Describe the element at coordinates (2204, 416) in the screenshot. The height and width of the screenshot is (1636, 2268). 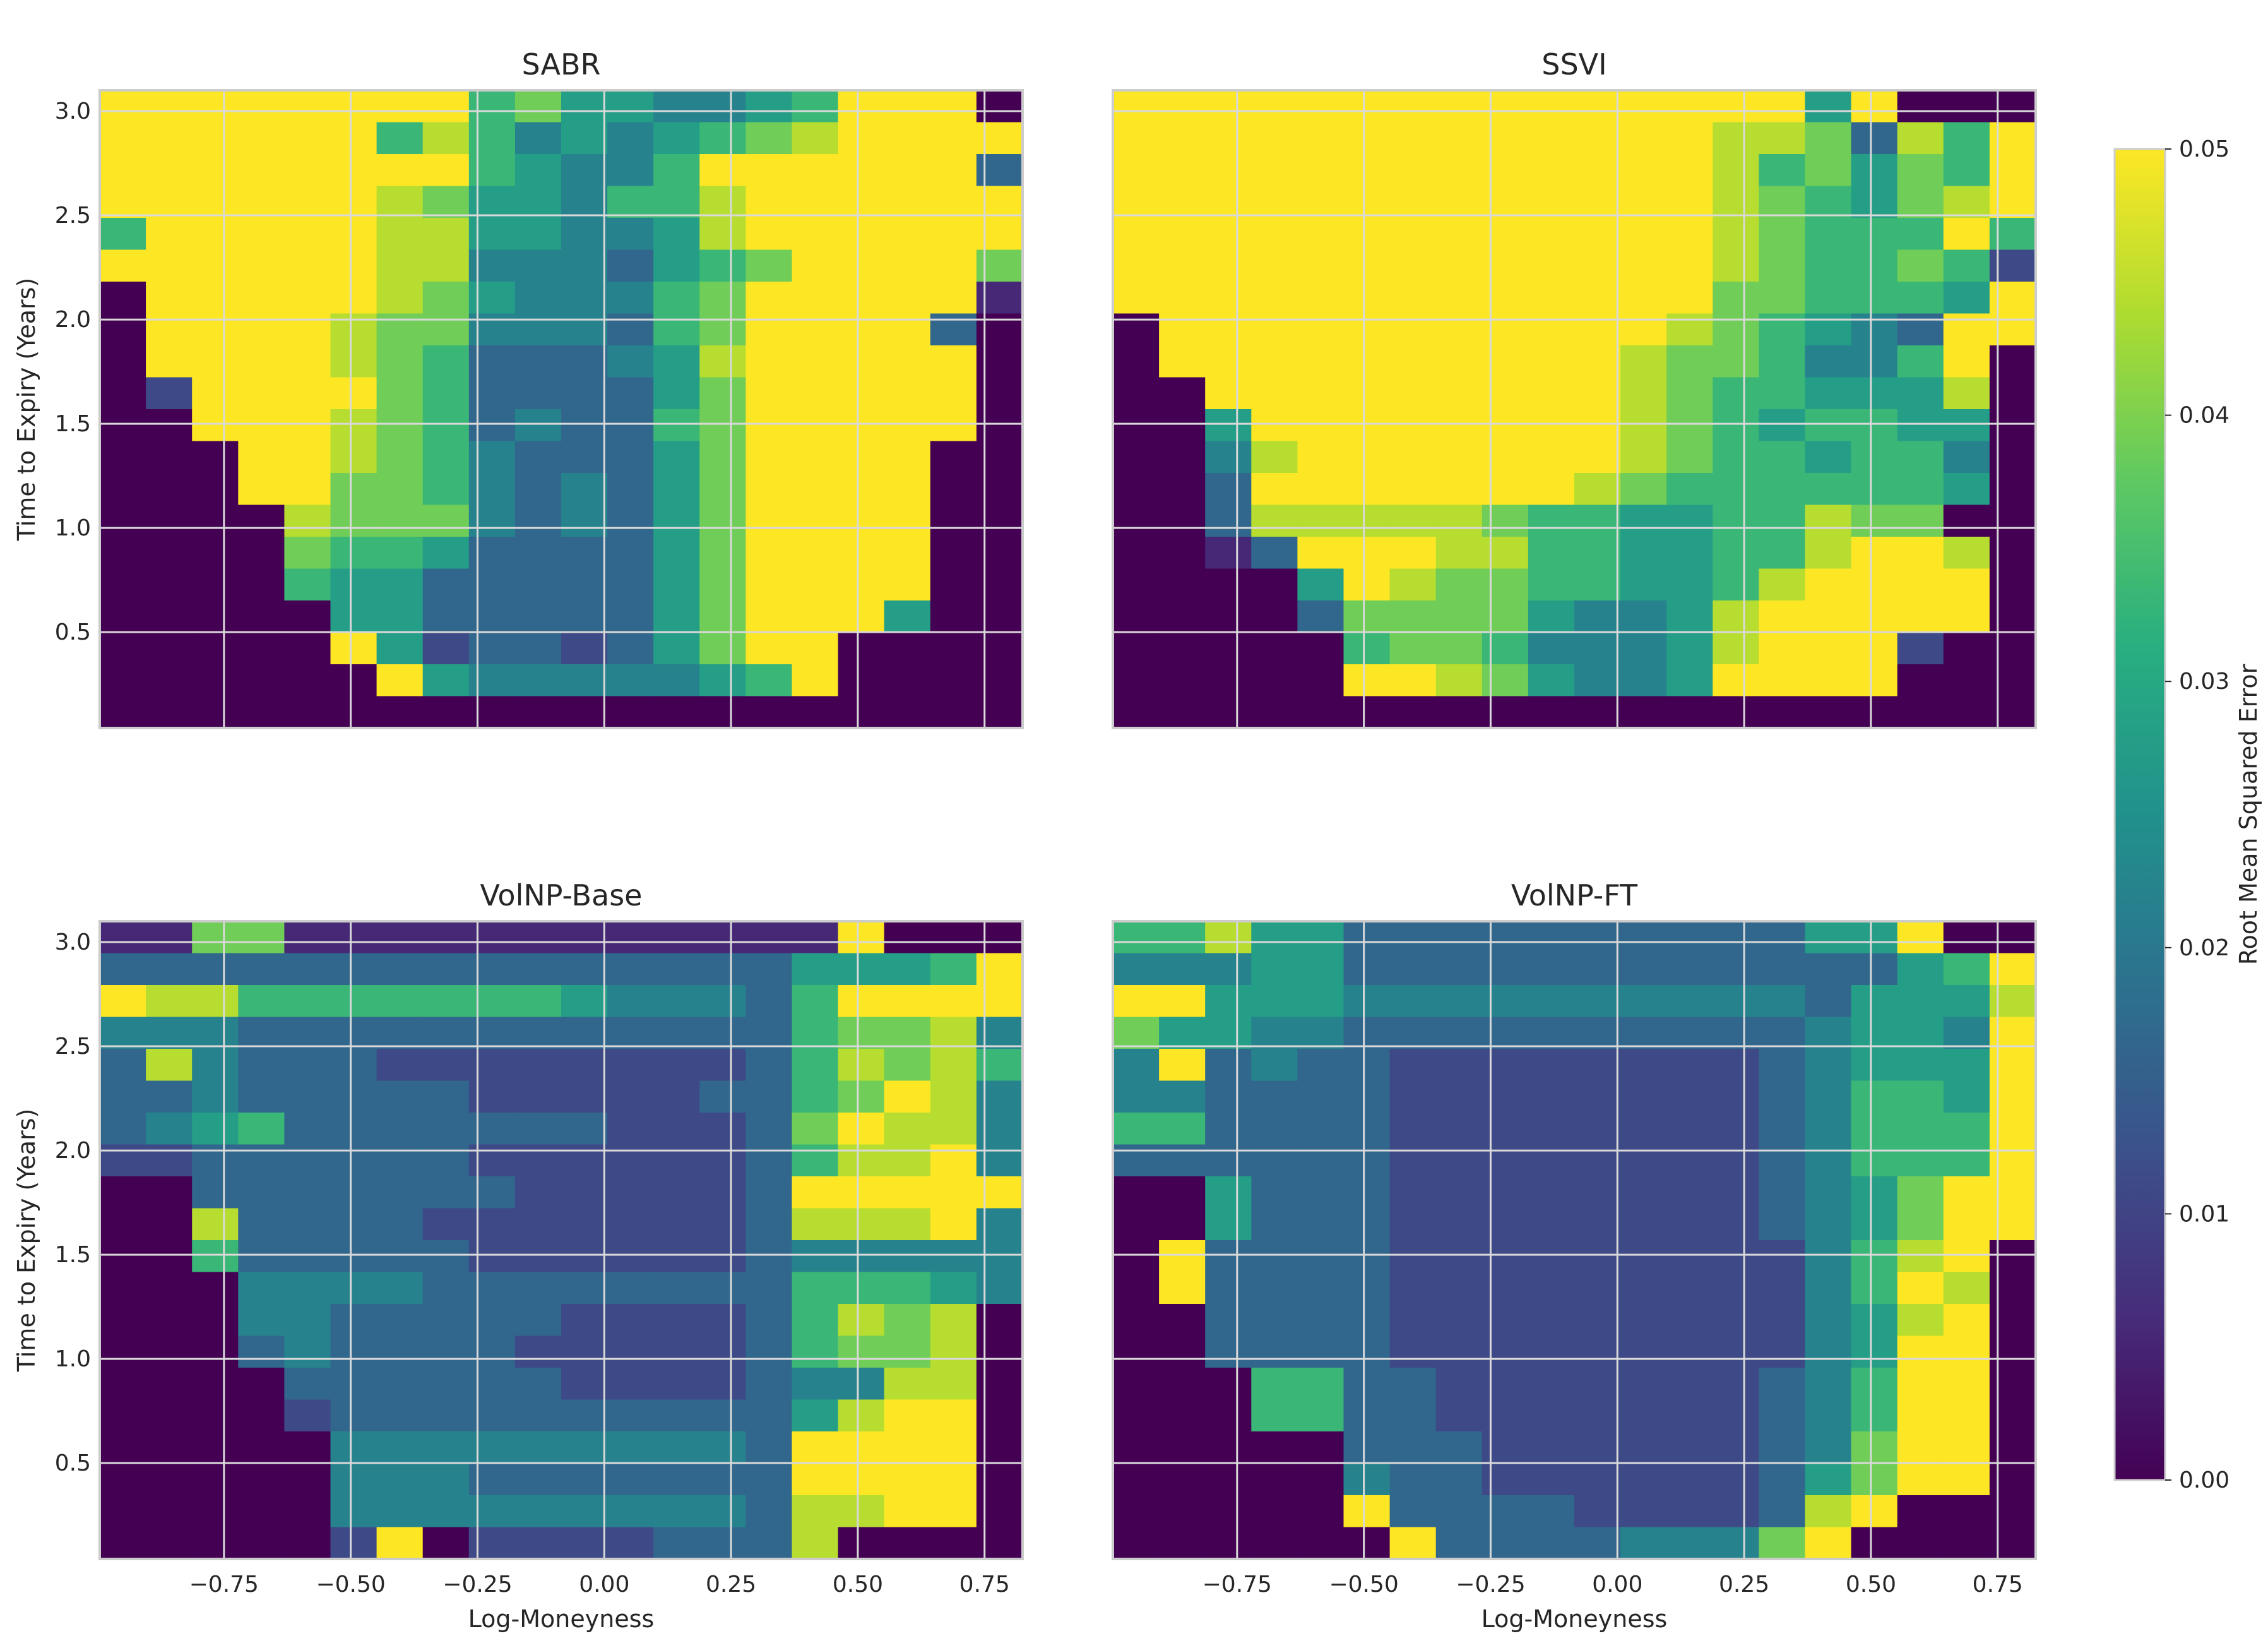
I see `colorbar-tick-label: 0.04` at that location.